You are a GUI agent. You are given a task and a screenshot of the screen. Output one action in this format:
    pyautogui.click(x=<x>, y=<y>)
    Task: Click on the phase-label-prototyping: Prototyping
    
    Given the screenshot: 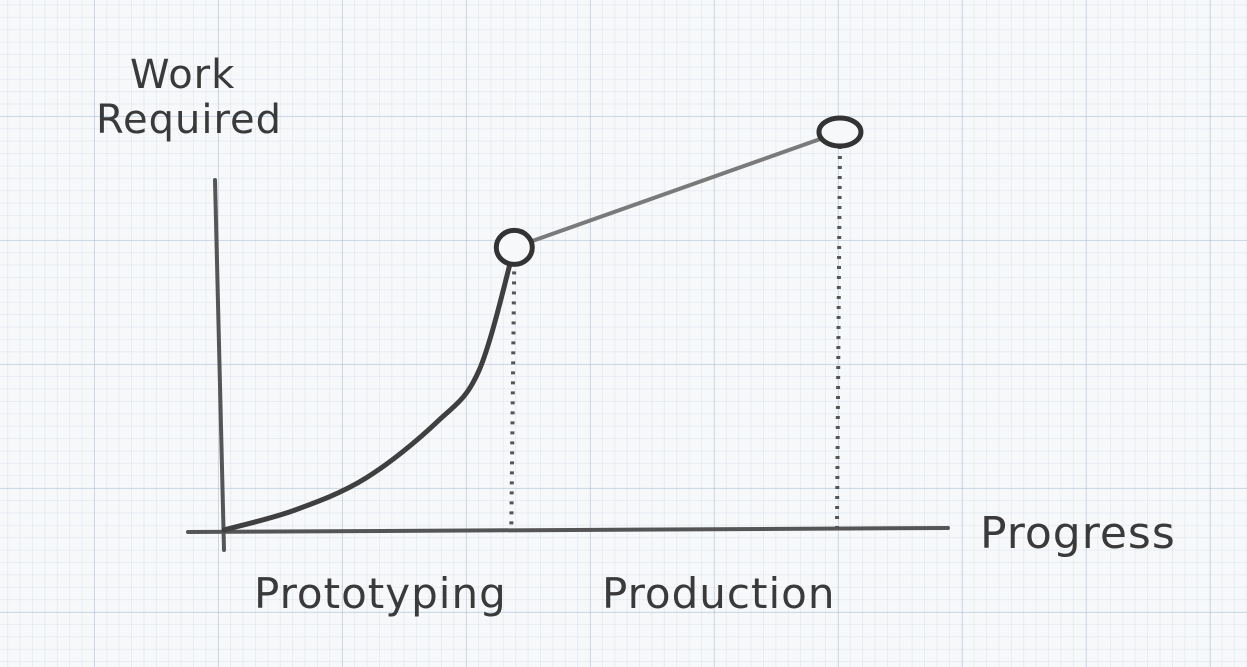 What is the action you would take?
    pyautogui.click(x=380, y=593)
    